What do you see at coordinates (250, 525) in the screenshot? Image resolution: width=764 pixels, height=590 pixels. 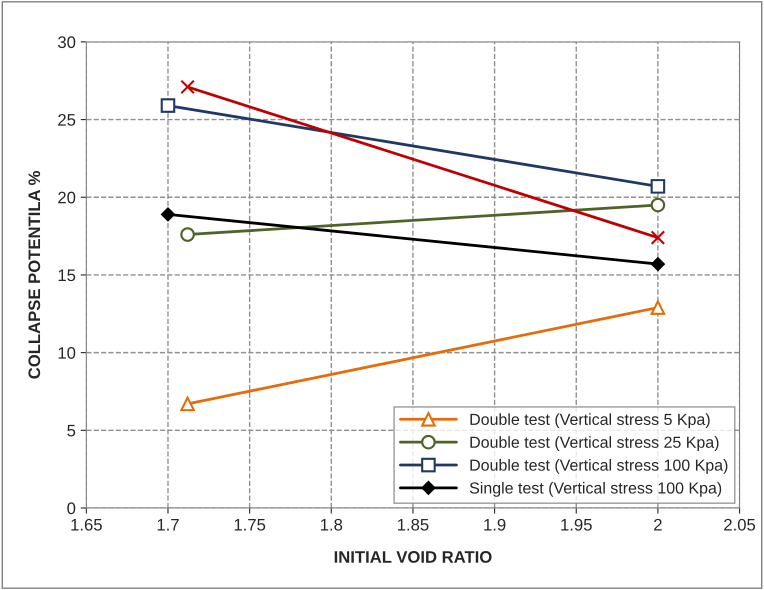 I see `x-tick-label: 1.75` at bounding box center [250, 525].